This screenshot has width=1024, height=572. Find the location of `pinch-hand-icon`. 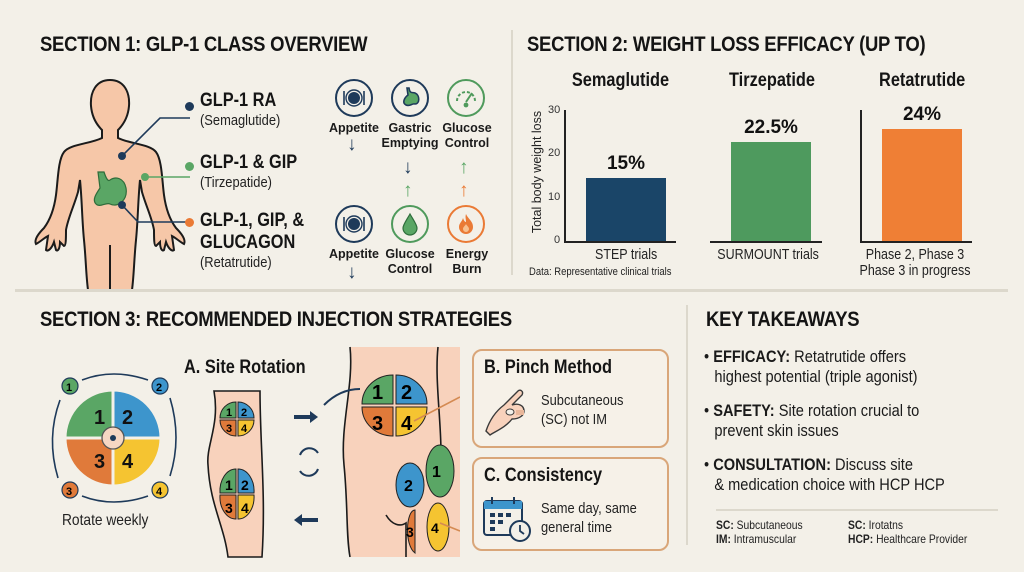

pinch-hand-icon is located at coordinates (505, 412).